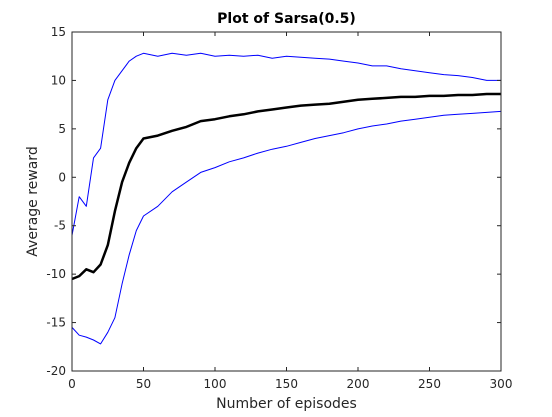  I want to click on y-tick-label: 0, so click(62, 177).